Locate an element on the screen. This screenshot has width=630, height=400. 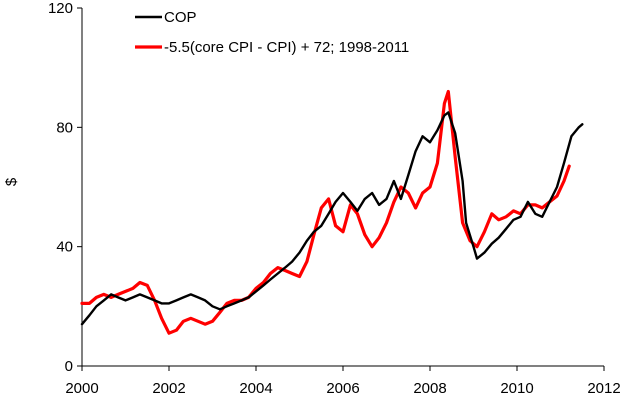
legend-label: -5.5(core CPI - CPI) + 72; 1998-2011 is located at coordinates (286, 47).